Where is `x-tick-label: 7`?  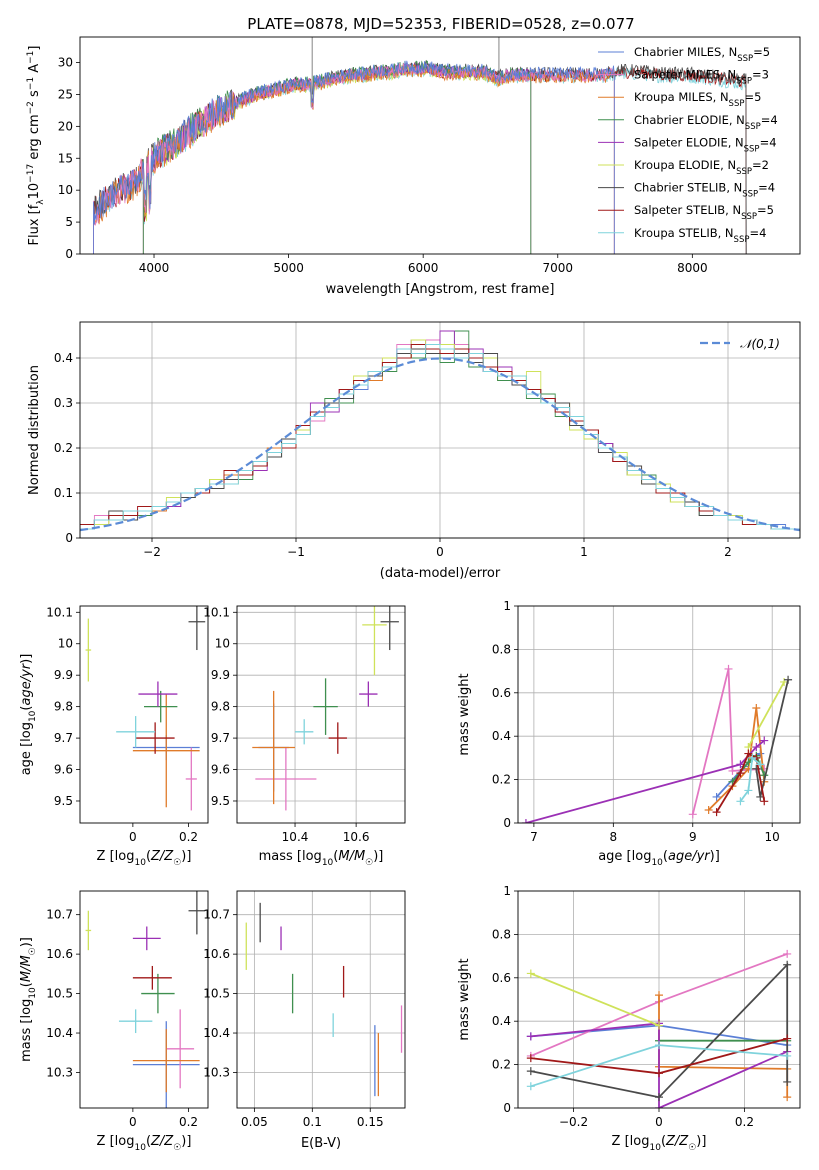 x-tick-label: 7 is located at coordinates (534, 837).